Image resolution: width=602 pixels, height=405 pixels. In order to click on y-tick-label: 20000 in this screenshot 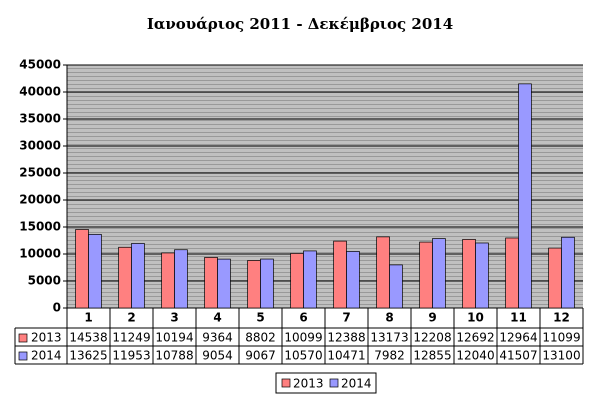, I will do `click(40, 200)`.